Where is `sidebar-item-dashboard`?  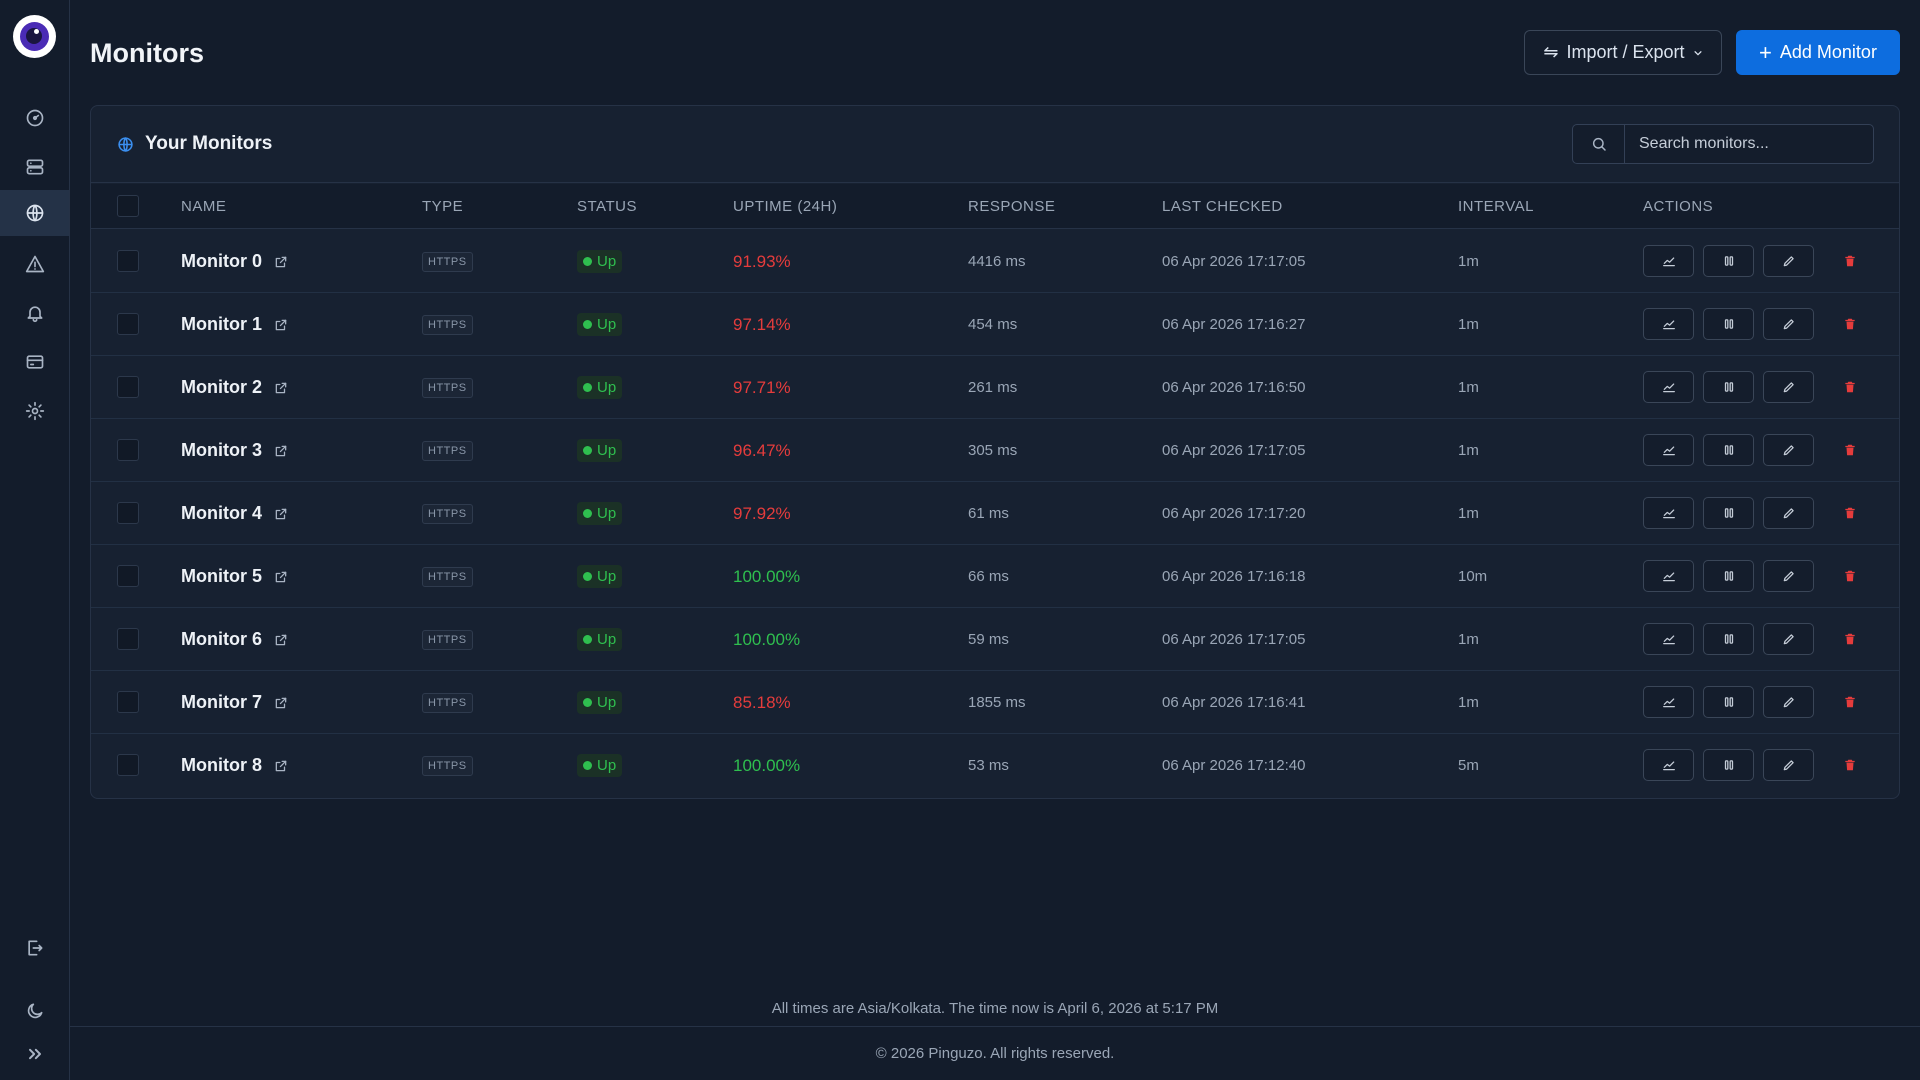 sidebar-item-dashboard is located at coordinates (34, 118).